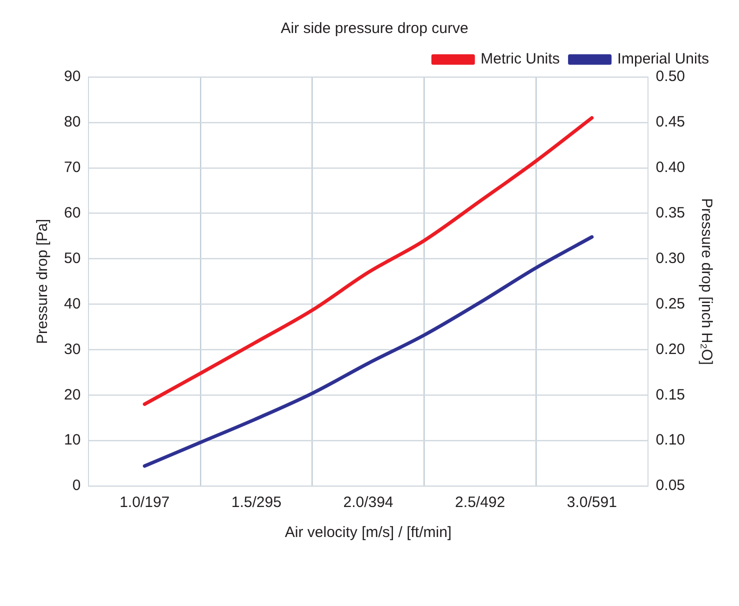 The height and width of the screenshot is (606, 739). What do you see at coordinates (520, 59) in the screenshot?
I see `legend-label: Metric Units` at bounding box center [520, 59].